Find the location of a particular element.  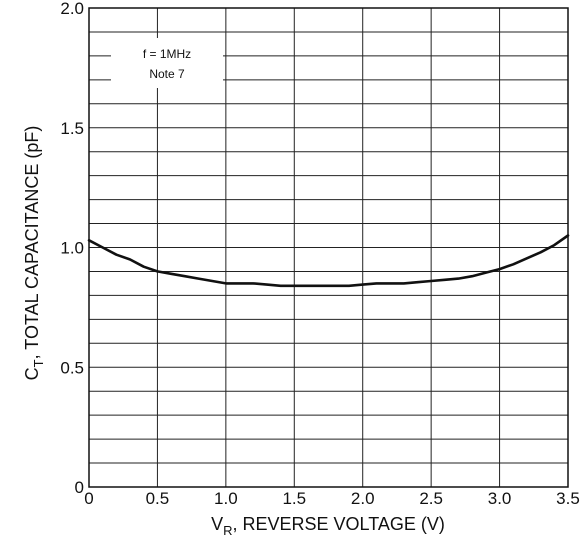

x-tick-labels: 0 0.5 1.0 1.5 2.0 2.5 3.0 3.5 is located at coordinates (332, 498).